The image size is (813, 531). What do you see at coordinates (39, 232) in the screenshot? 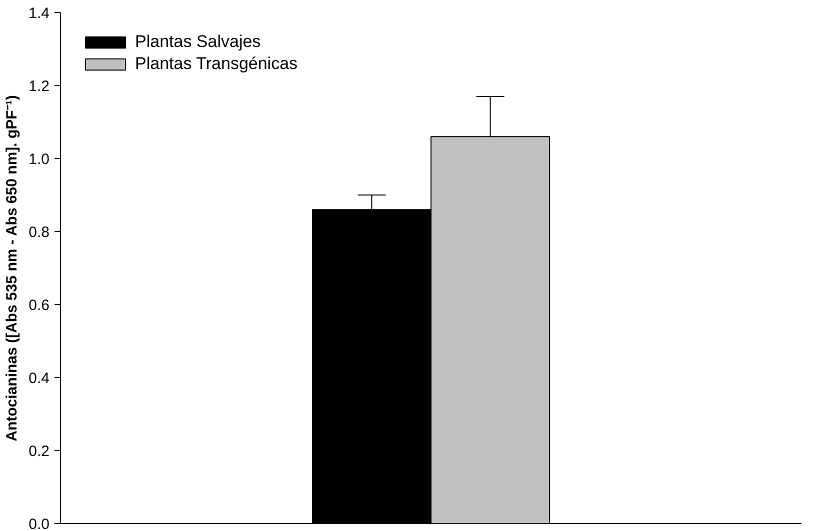
I see `y-tick-label: 0.8` at bounding box center [39, 232].